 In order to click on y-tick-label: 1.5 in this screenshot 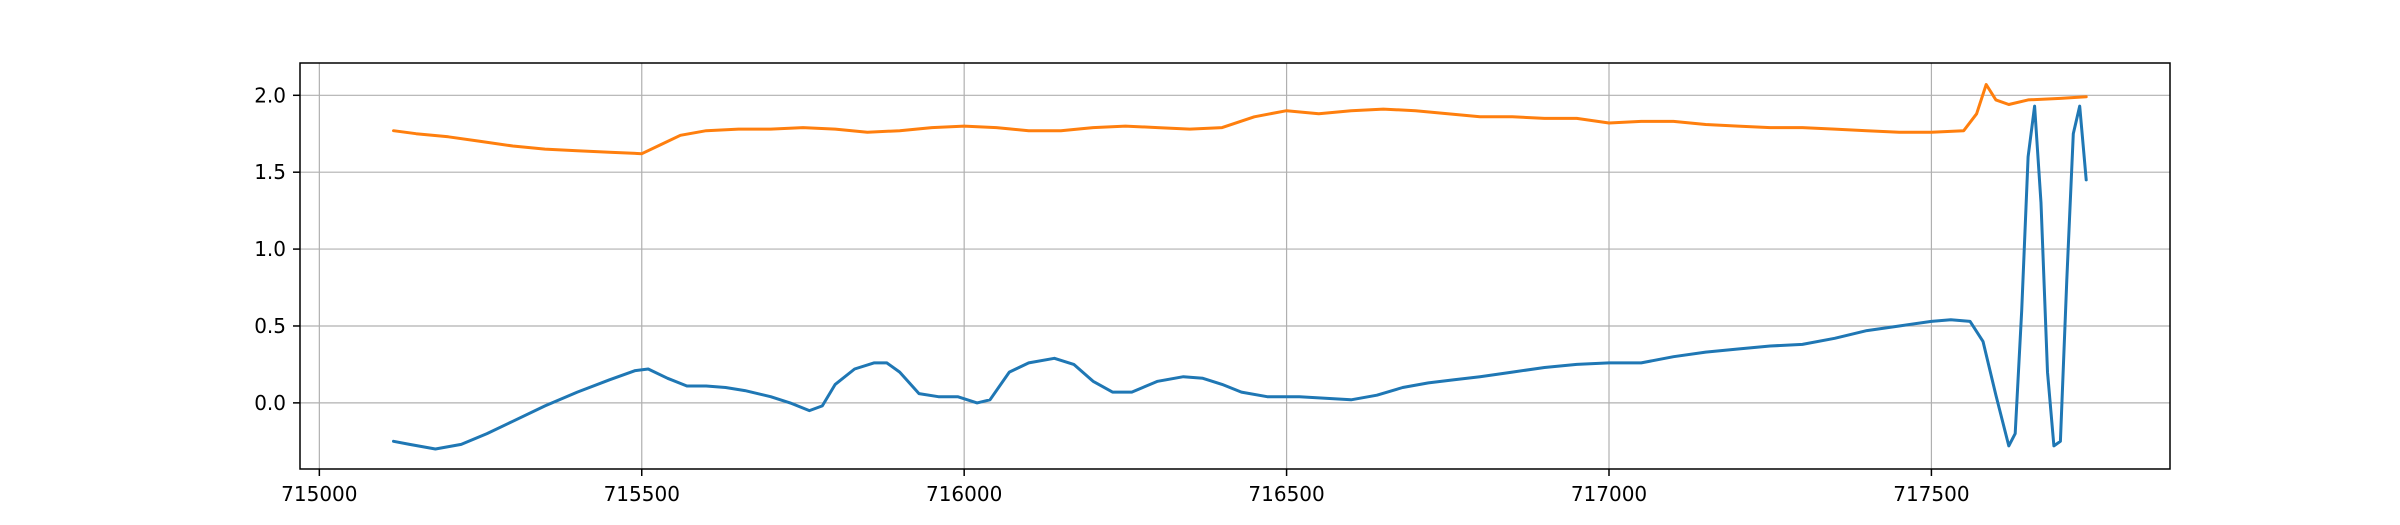, I will do `click(270, 172)`.